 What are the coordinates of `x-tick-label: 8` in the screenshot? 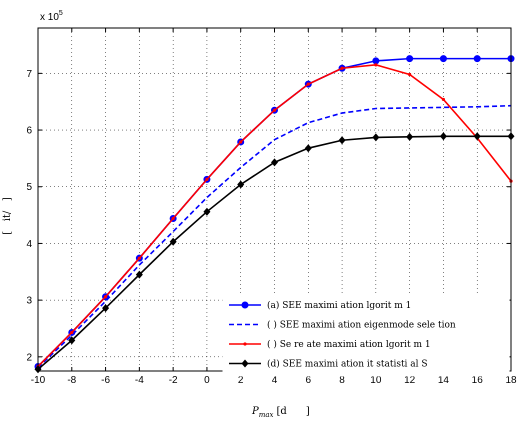 It's located at (342, 380).